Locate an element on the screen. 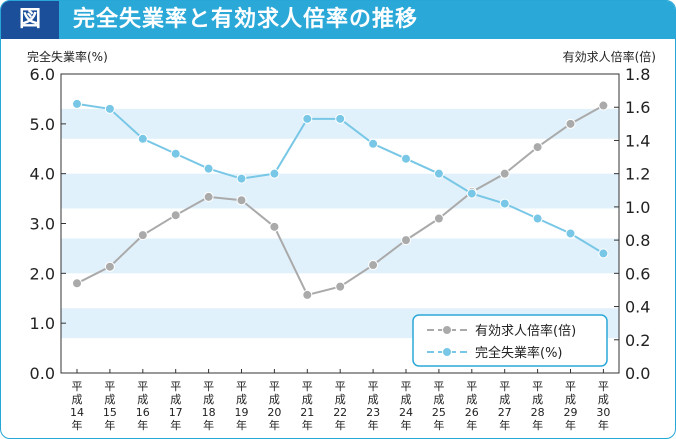 The image size is (676, 439). right-tick-label: 0.6 is located at coordinates (637, 273).